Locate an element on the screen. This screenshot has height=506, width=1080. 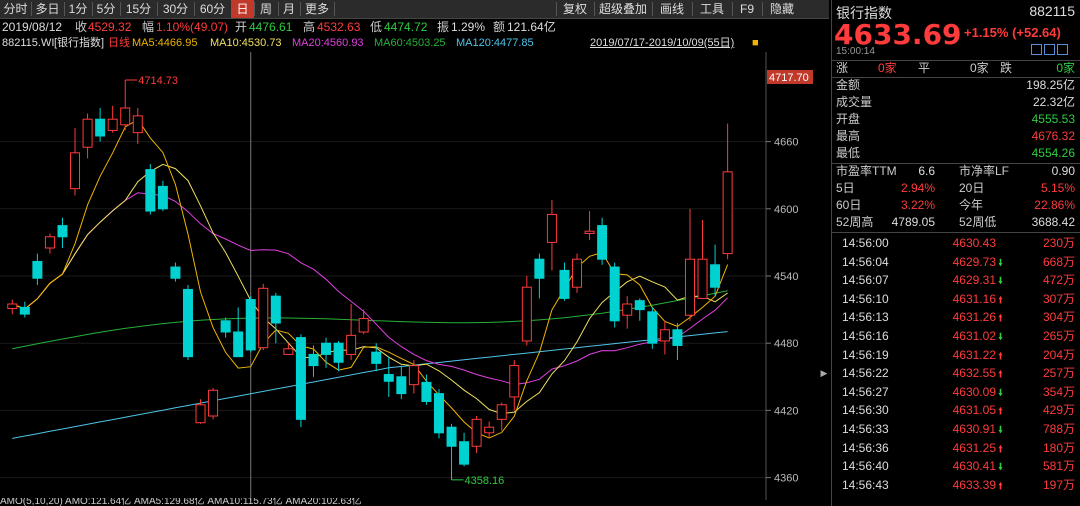
period-tab-3: 5分 is located at coordinates (106, 9).